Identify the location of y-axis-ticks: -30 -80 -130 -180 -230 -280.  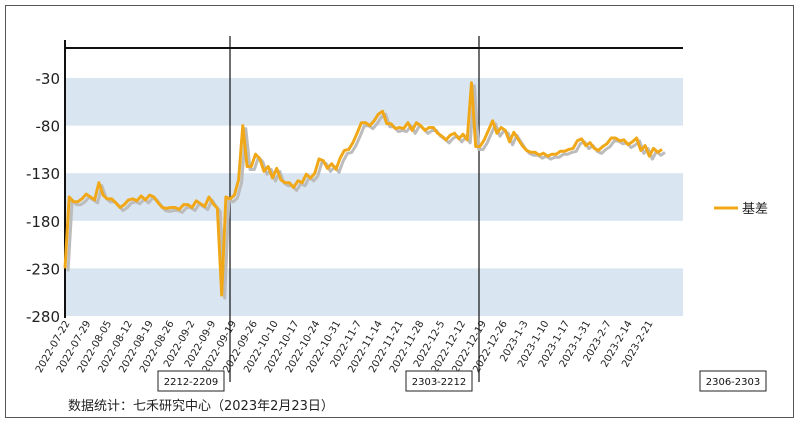
(43, 198).